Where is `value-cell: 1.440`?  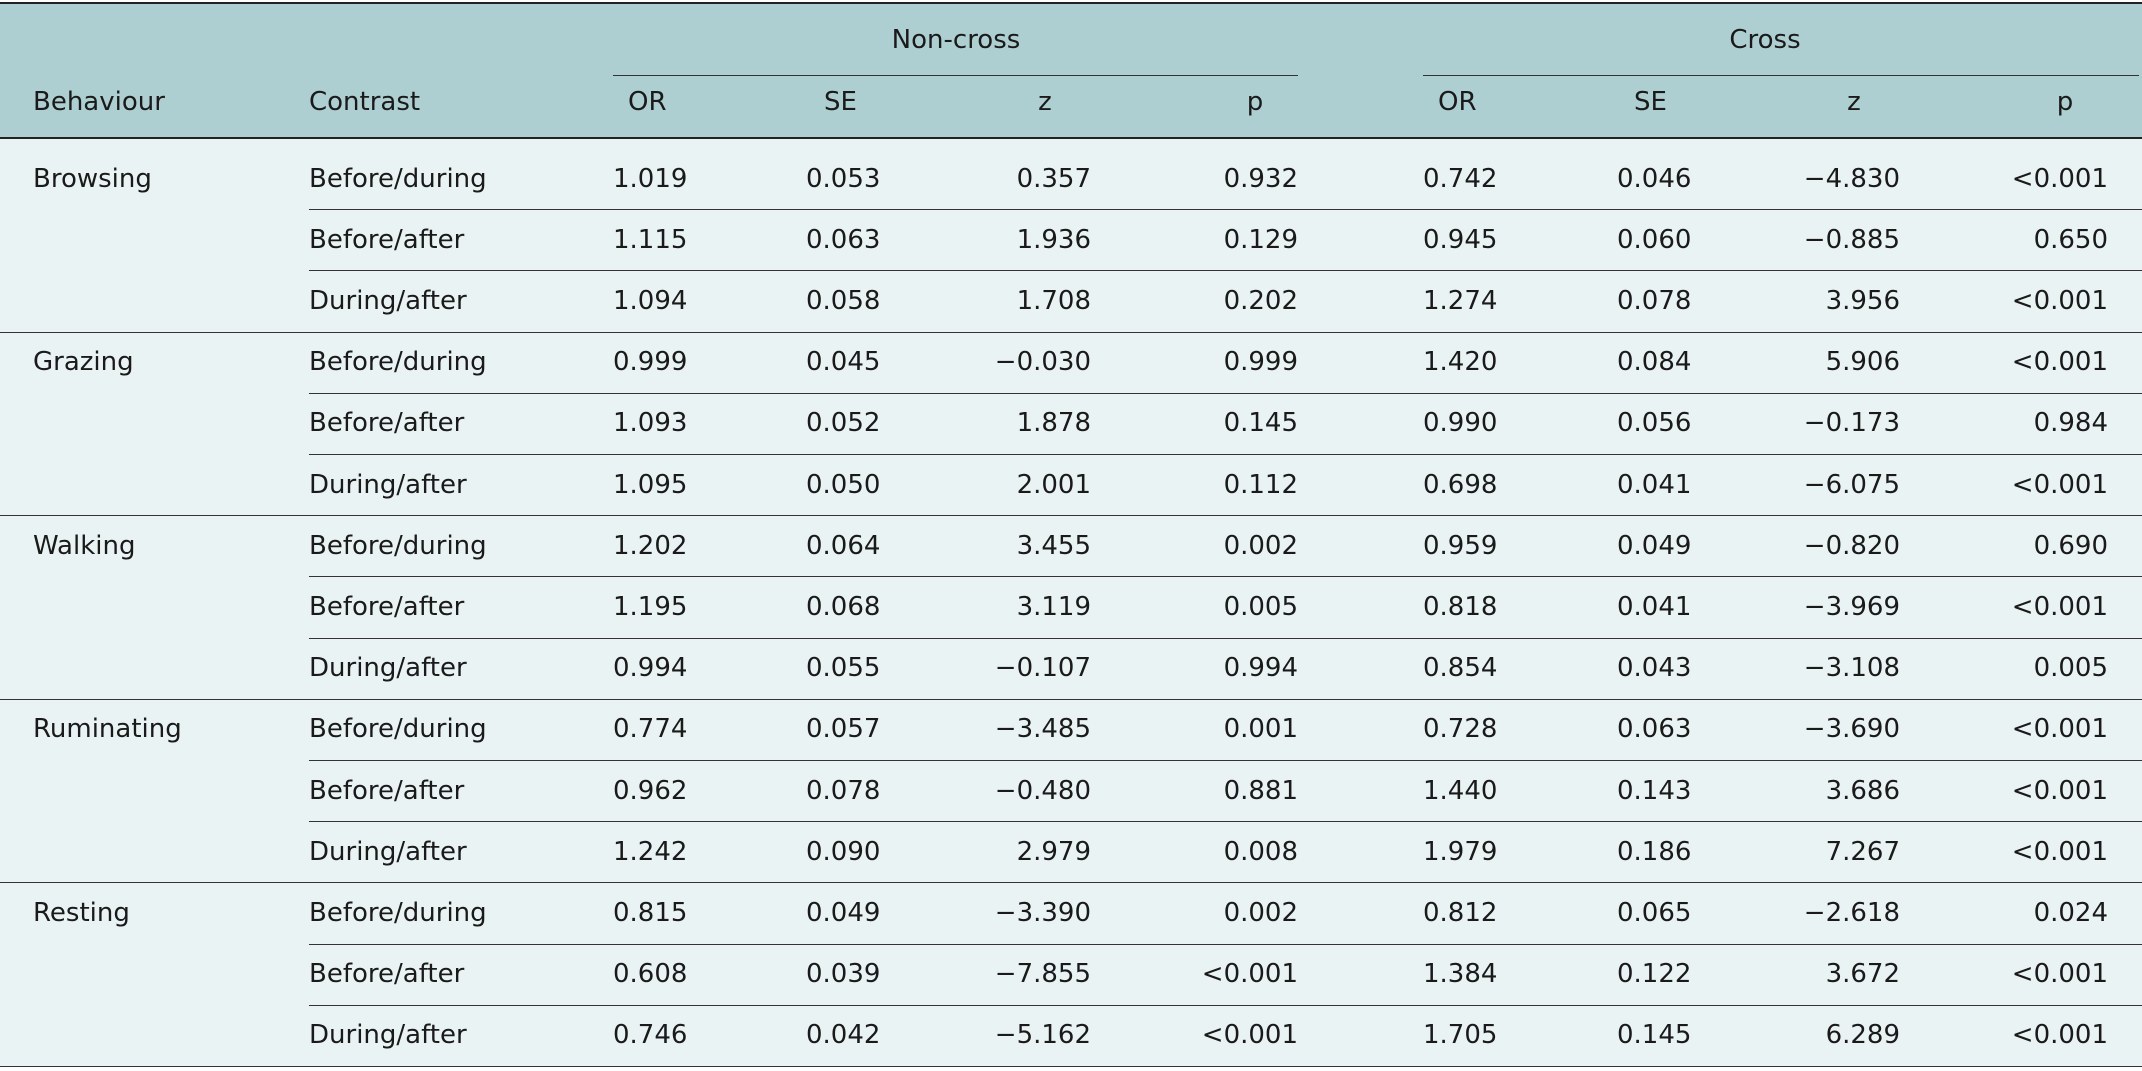
value-cell: 1.440 is located at coordinates (1460, 790).